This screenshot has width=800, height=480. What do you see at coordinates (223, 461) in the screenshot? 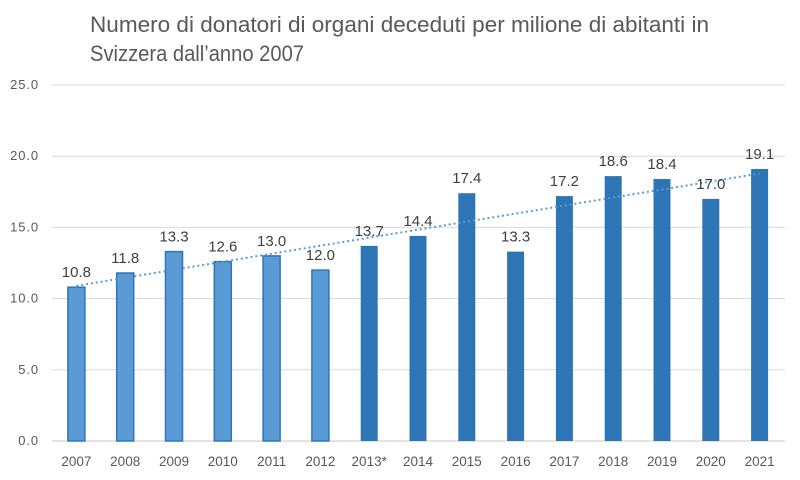
I see `svg-text: 2010` at bounding box center [223, 461].